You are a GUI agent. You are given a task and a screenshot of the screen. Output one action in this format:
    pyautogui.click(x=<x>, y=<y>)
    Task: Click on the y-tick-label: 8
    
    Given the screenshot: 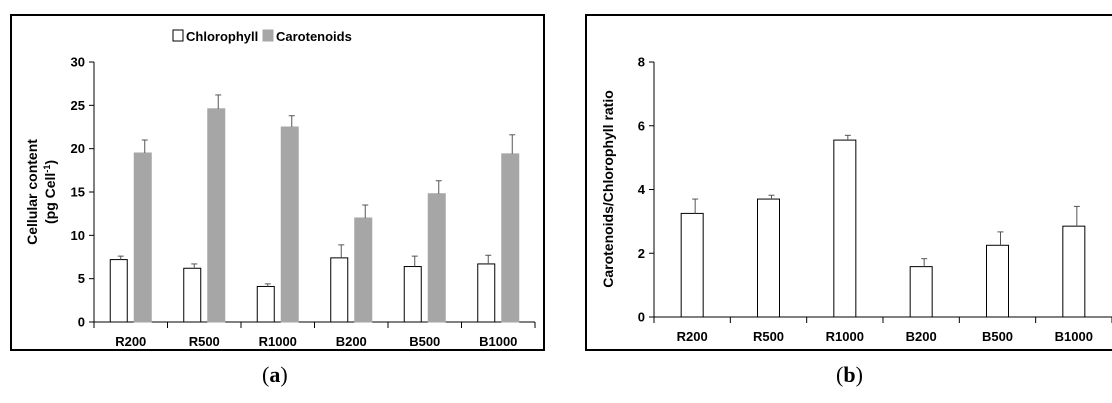 What is the action you would take?
    pyautogui.click(x=641, y=62)
    